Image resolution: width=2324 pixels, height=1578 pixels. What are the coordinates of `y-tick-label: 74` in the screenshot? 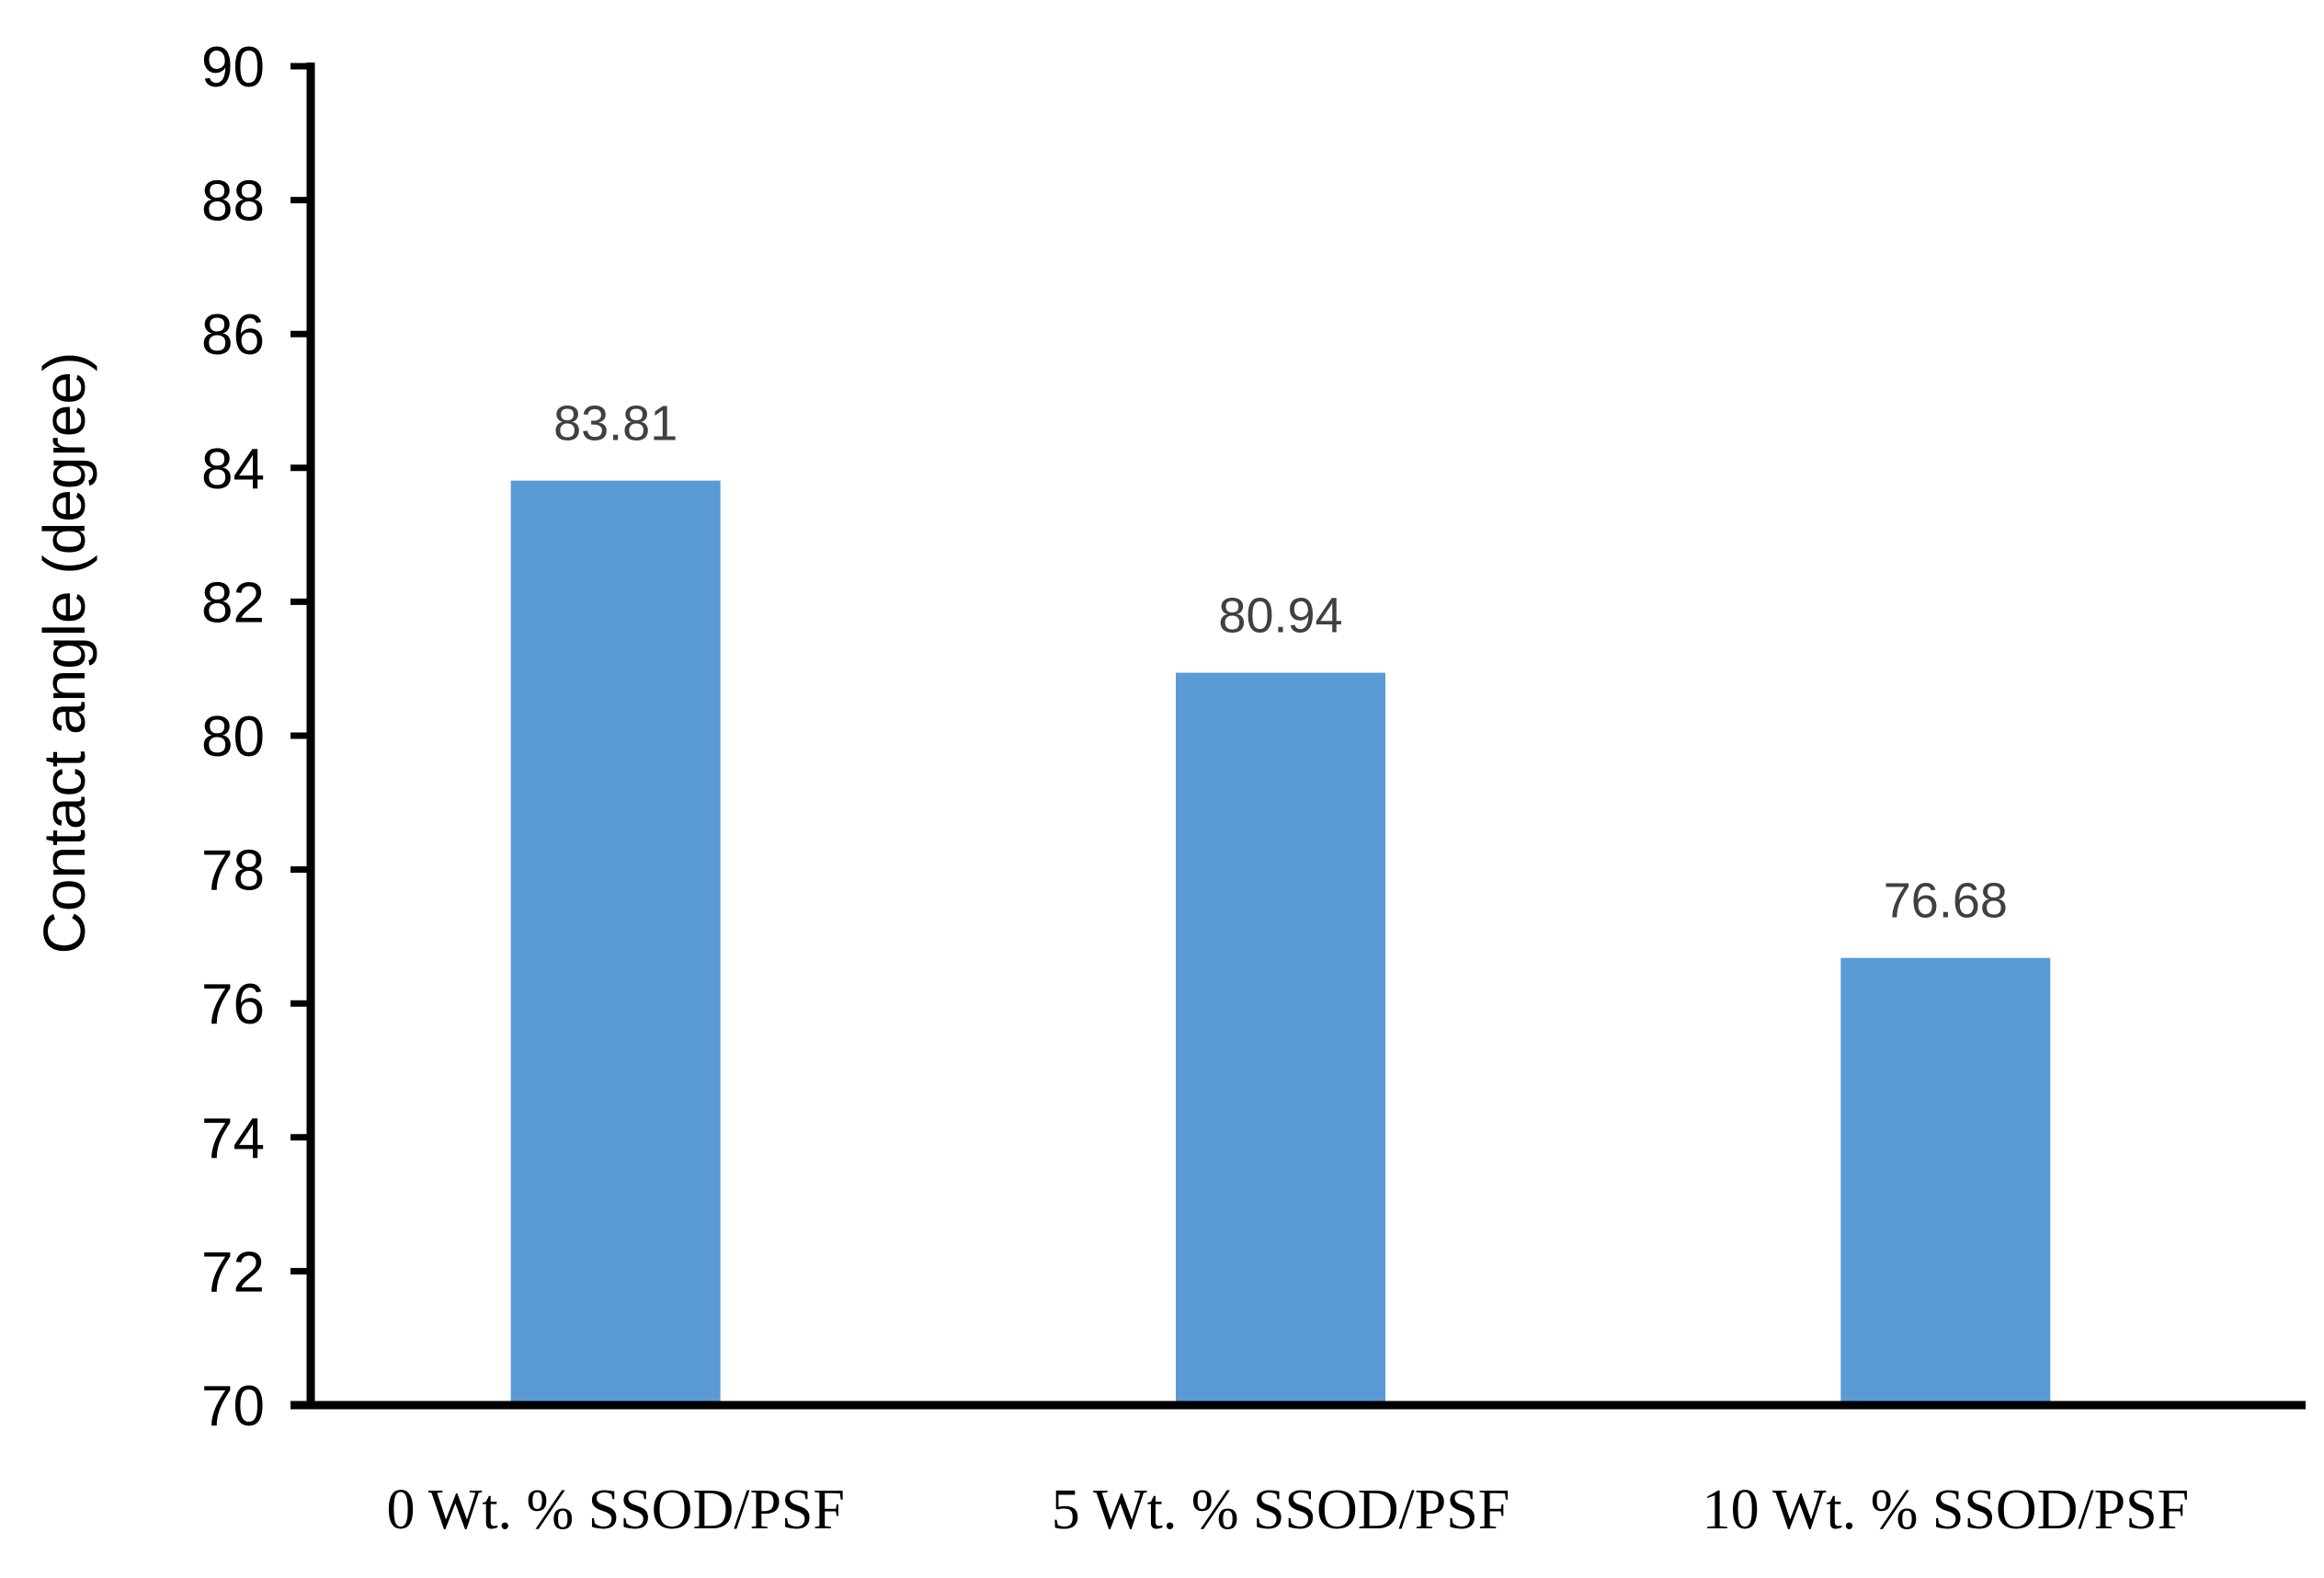 It's located at (233, 1139).